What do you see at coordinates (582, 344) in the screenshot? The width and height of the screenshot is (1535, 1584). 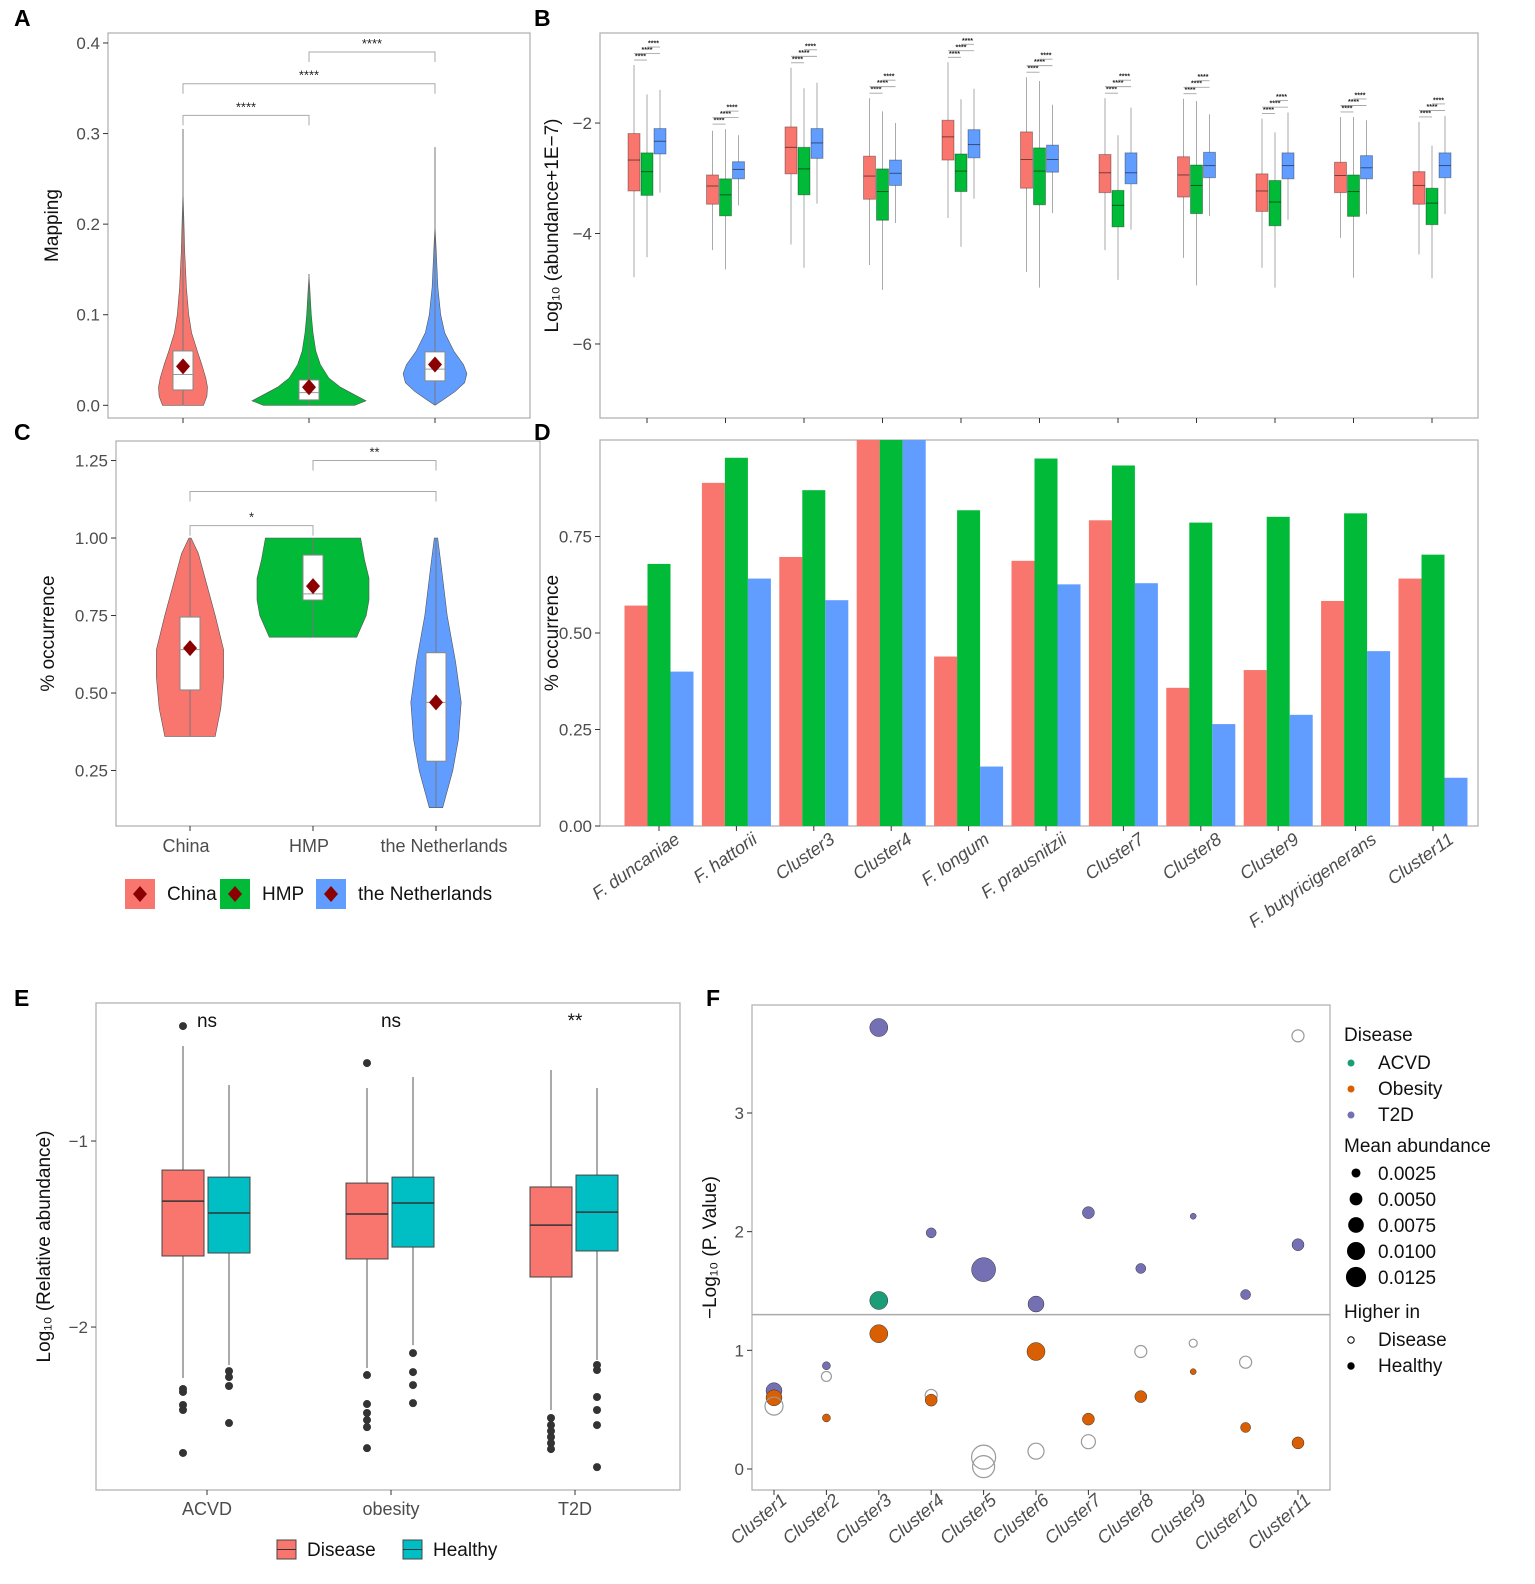 I see `y-tick-label: −6` at bounding box center [582, 344].